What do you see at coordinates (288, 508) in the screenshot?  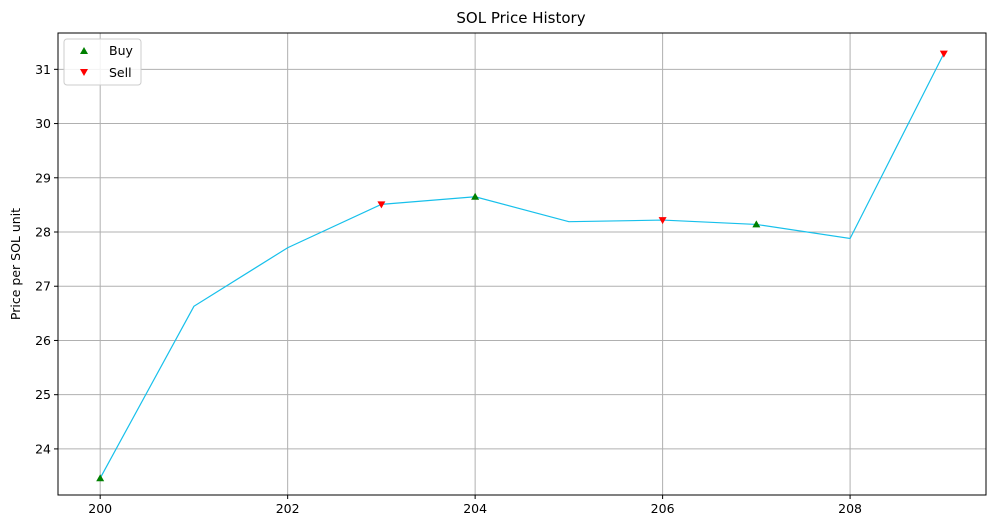 I see `x-tick-label: 202` at bounding box center [288, 508].